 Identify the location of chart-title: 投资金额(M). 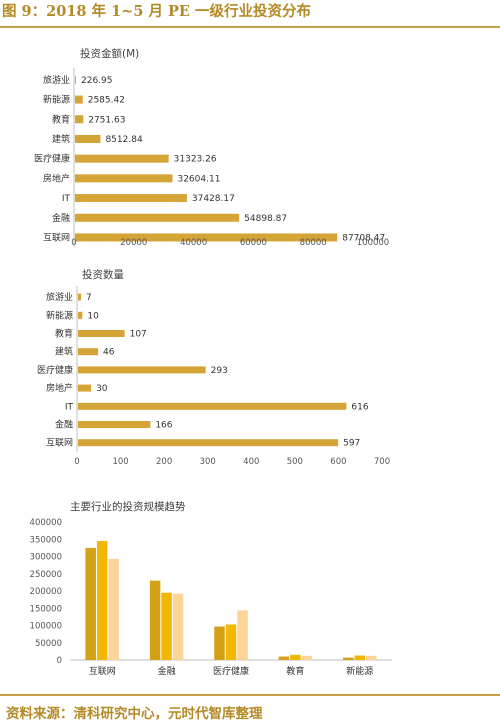
(109, 53).